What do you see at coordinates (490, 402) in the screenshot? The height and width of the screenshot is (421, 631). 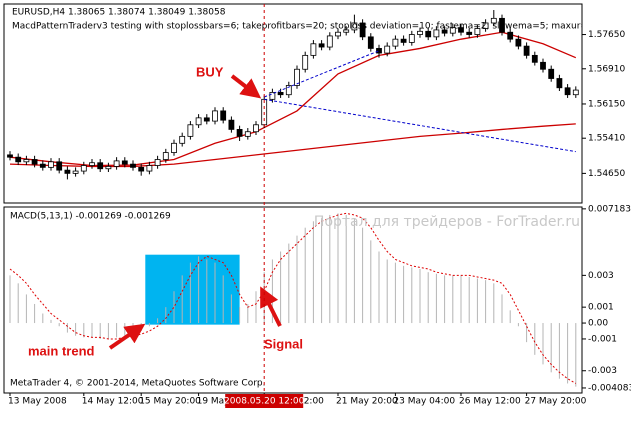 I see `x-tick-label: 26 May 12:00` at bounding box center [490, 402].